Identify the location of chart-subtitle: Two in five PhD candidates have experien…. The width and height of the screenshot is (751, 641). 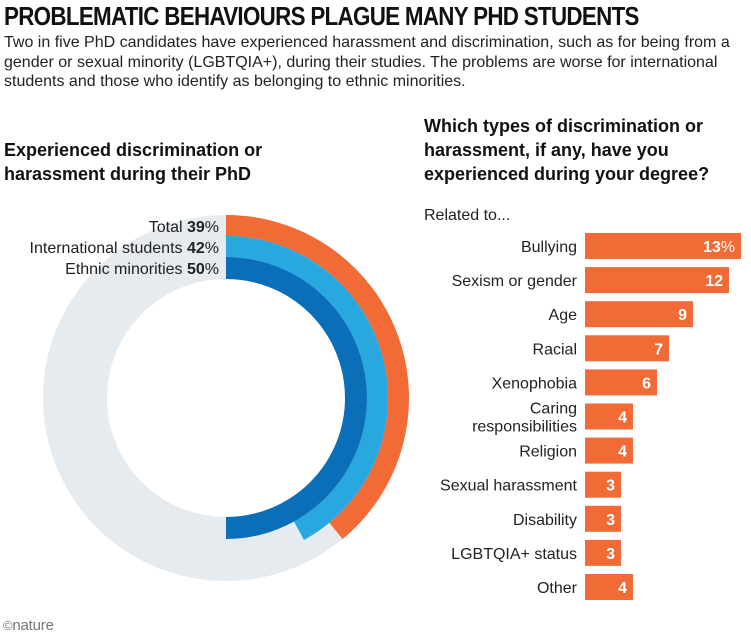
(367, 62).